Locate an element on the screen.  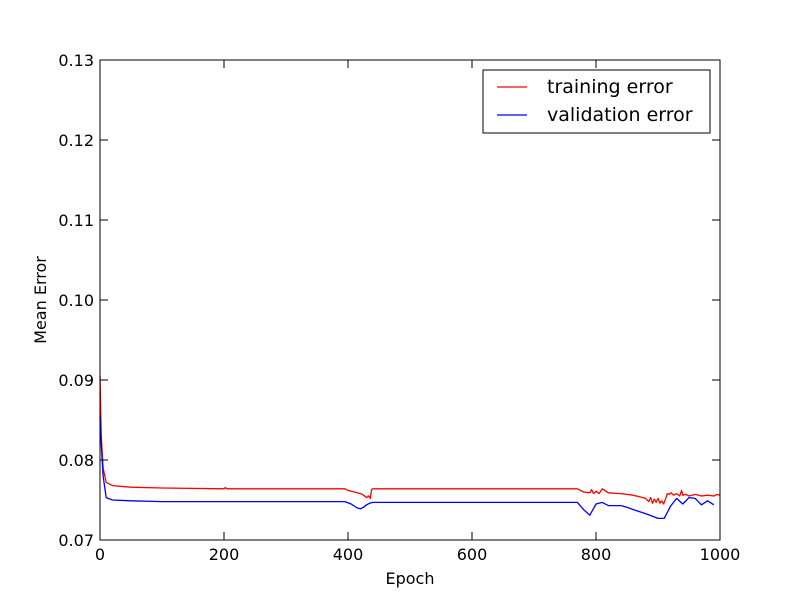
legend-box is located at coordinates (596, 101).